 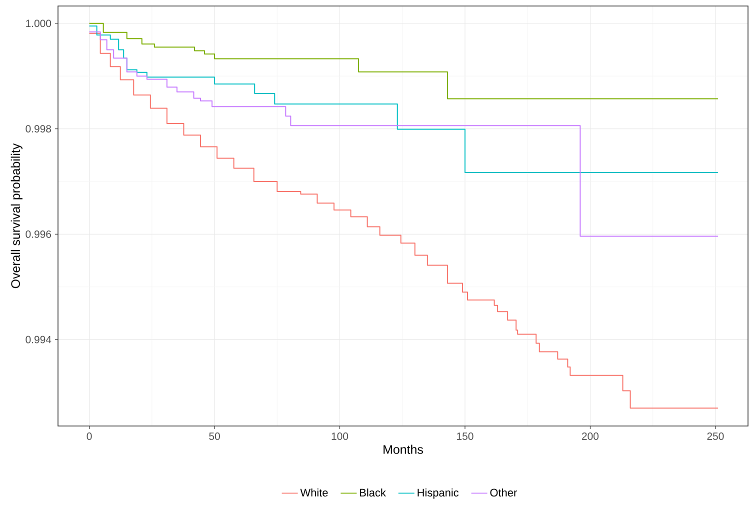 I want to click on y-tick-label: 1.000, so click(x=39, y=24).